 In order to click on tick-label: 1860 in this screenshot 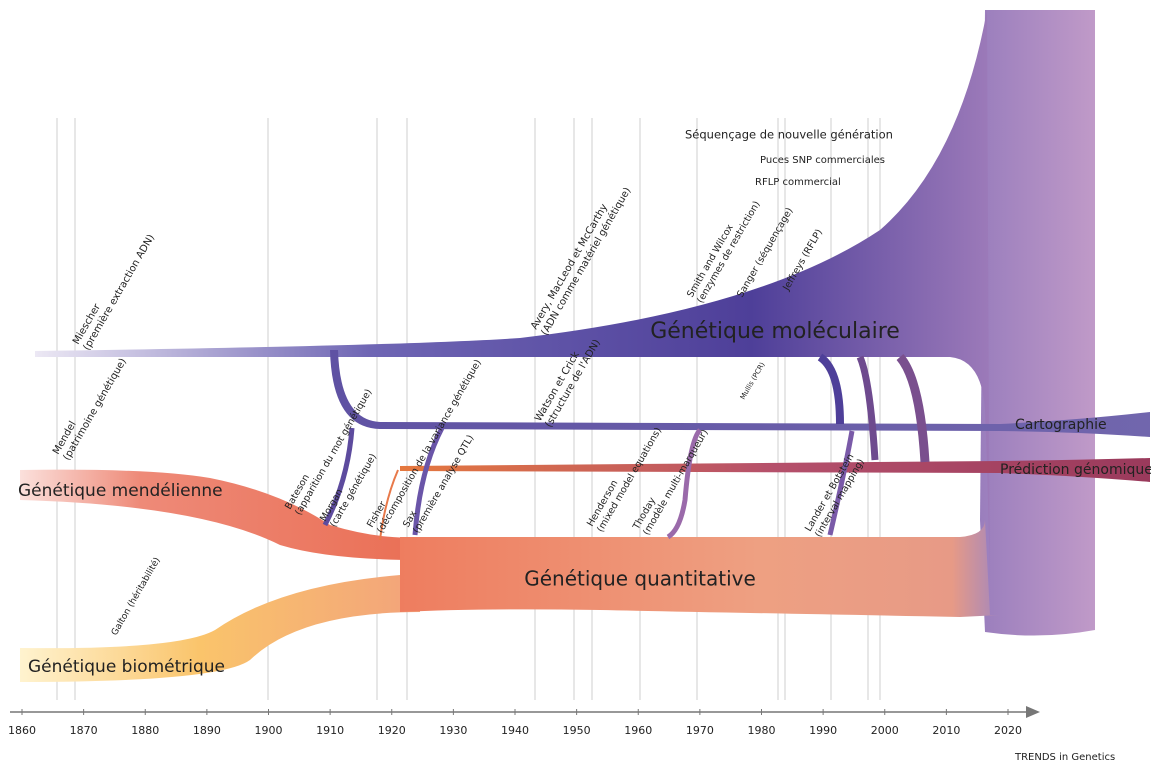, I will do `click(22, 730)`.